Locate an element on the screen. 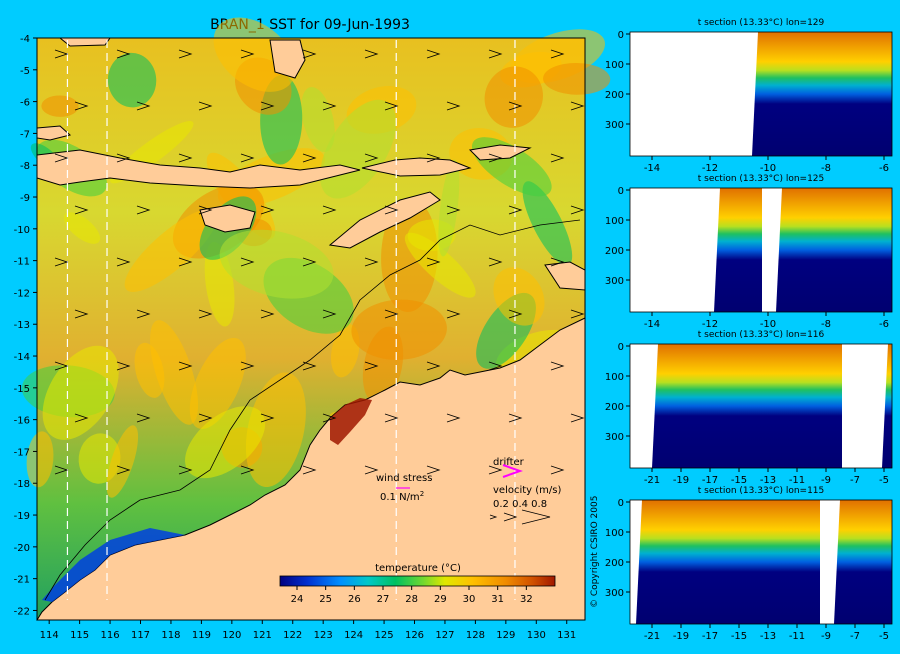  section-x-tick-label: -9 is located at coordinates (826, 480).